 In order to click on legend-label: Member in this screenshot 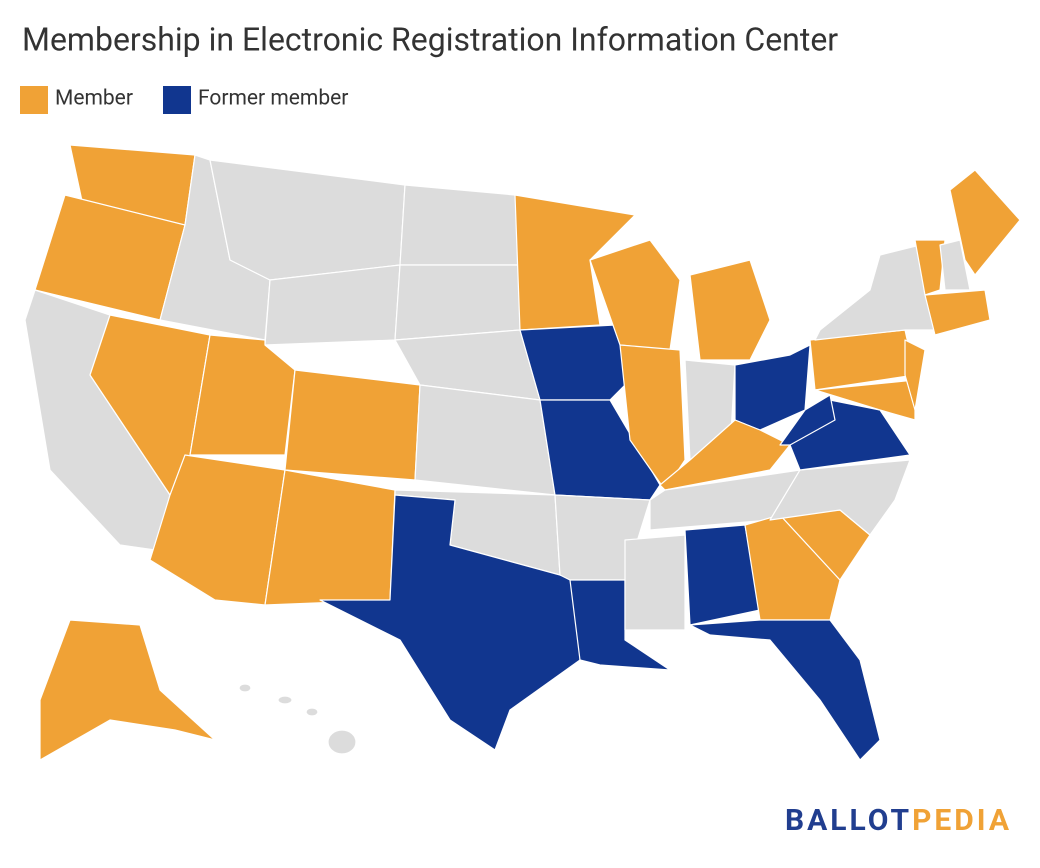, I will do `click(94, 99)`.